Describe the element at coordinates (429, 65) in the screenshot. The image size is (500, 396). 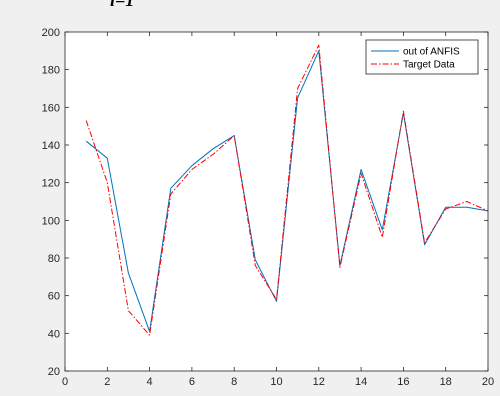
I see `legend-label: Target Data` at that location.